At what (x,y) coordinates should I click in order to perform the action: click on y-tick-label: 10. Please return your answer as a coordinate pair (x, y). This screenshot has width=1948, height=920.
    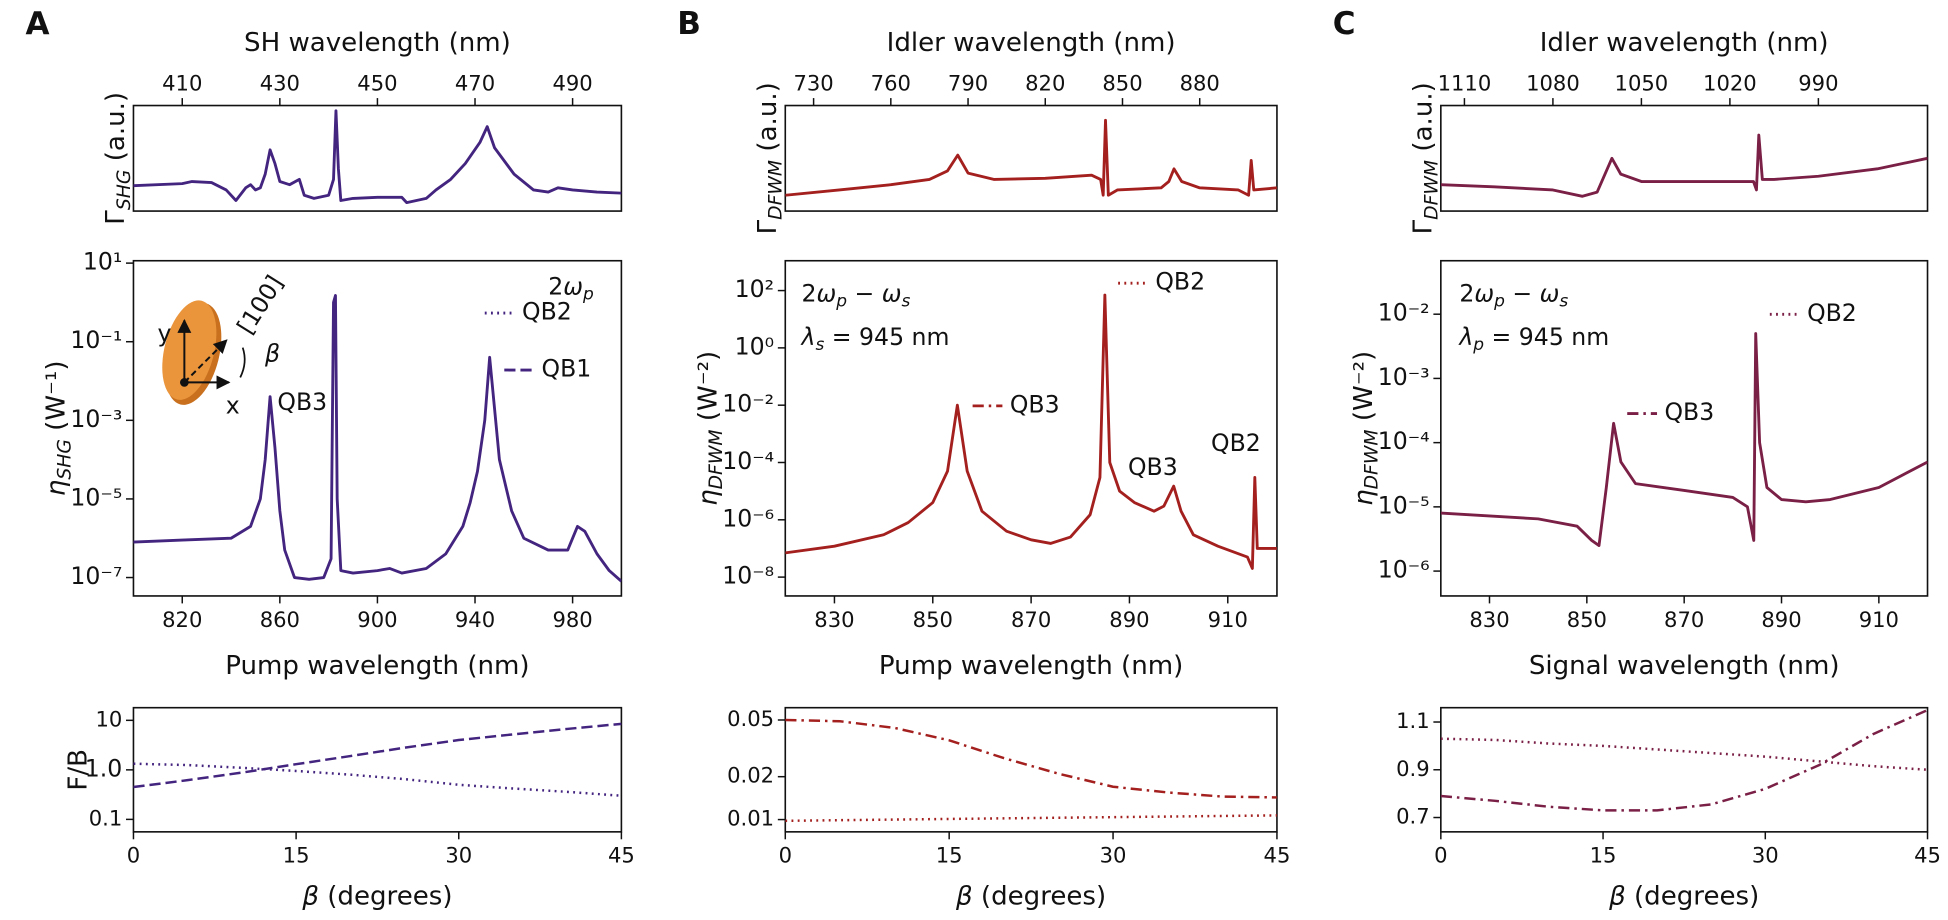
    Looking at the image, I should click on (108, 718).